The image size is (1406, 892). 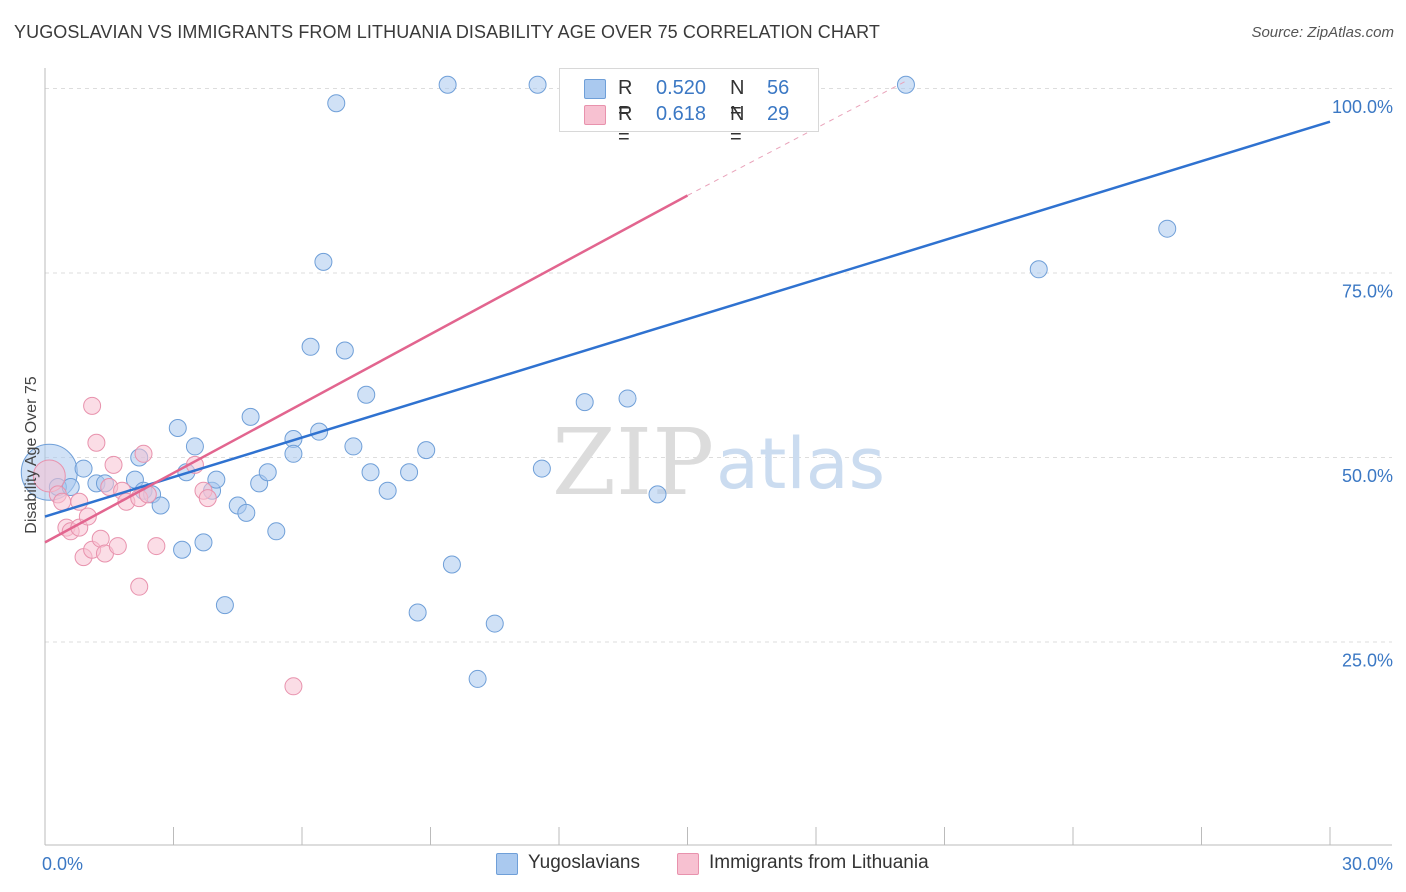 I want to click on lithuania-trend-extension, so click(x=797, y=138).